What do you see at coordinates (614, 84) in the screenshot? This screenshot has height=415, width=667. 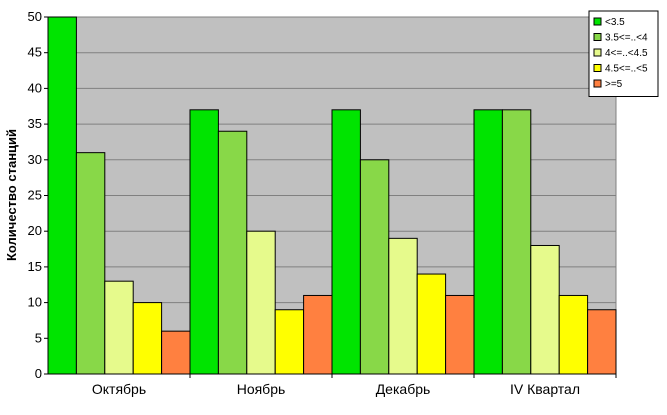 I see `legend-label: >=5` at bounding box center [614, 84].